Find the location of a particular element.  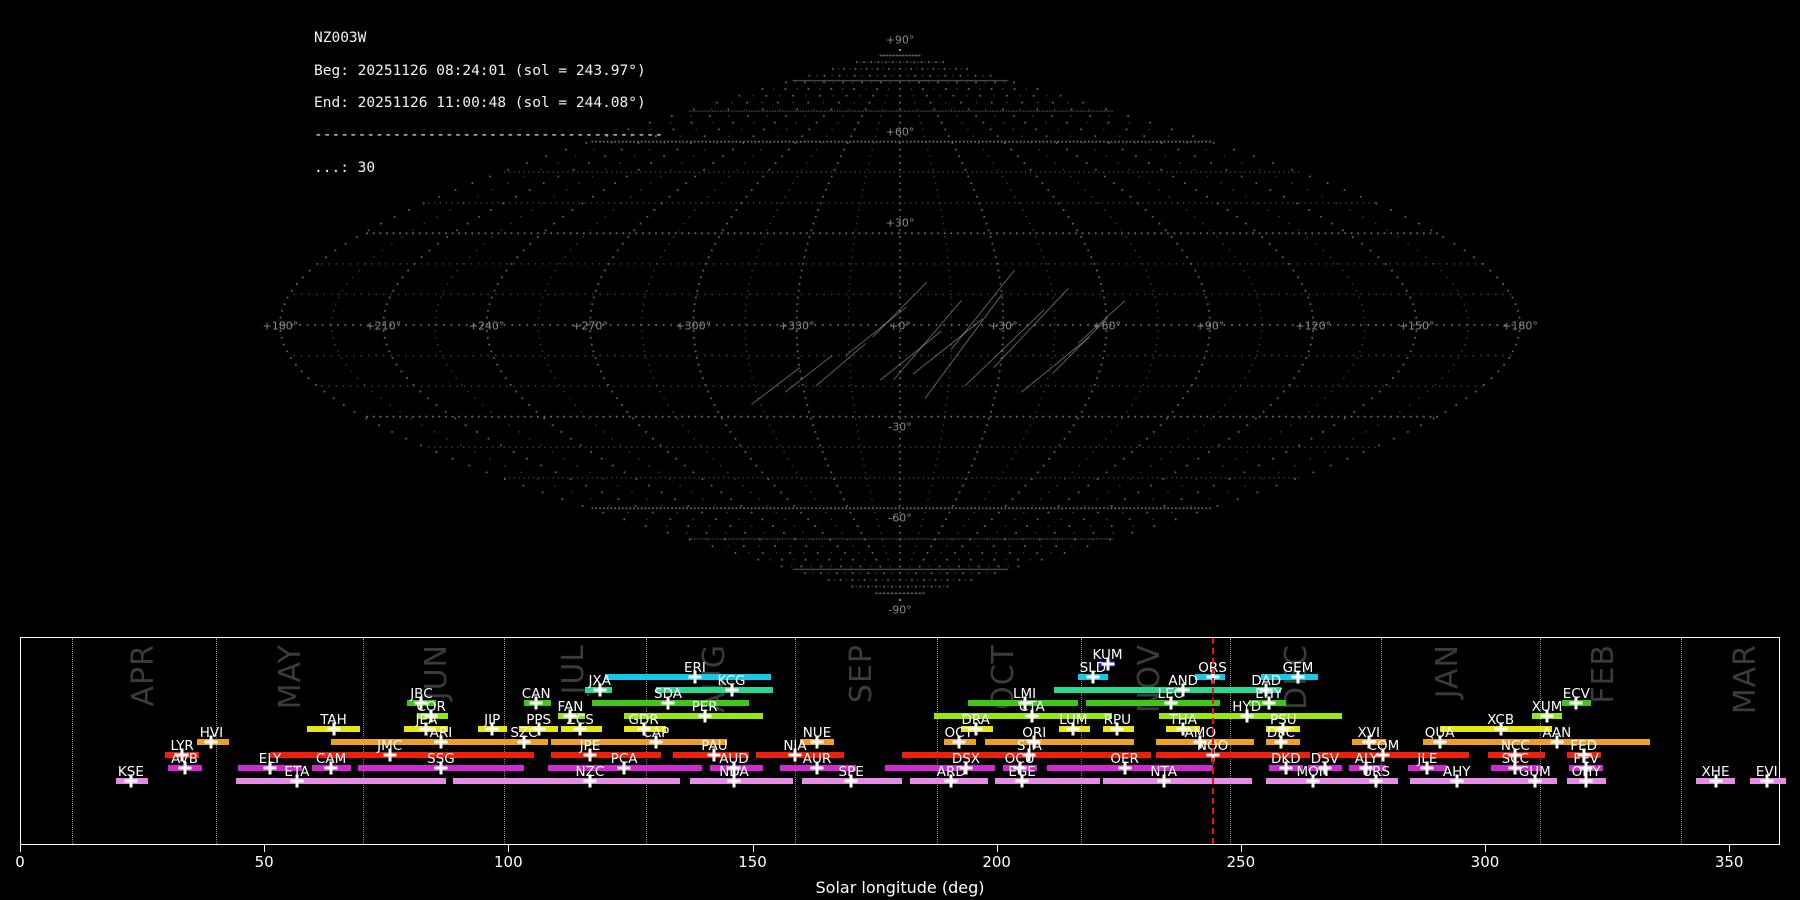

shower-label: THA is located at coordinates (1183, 720).